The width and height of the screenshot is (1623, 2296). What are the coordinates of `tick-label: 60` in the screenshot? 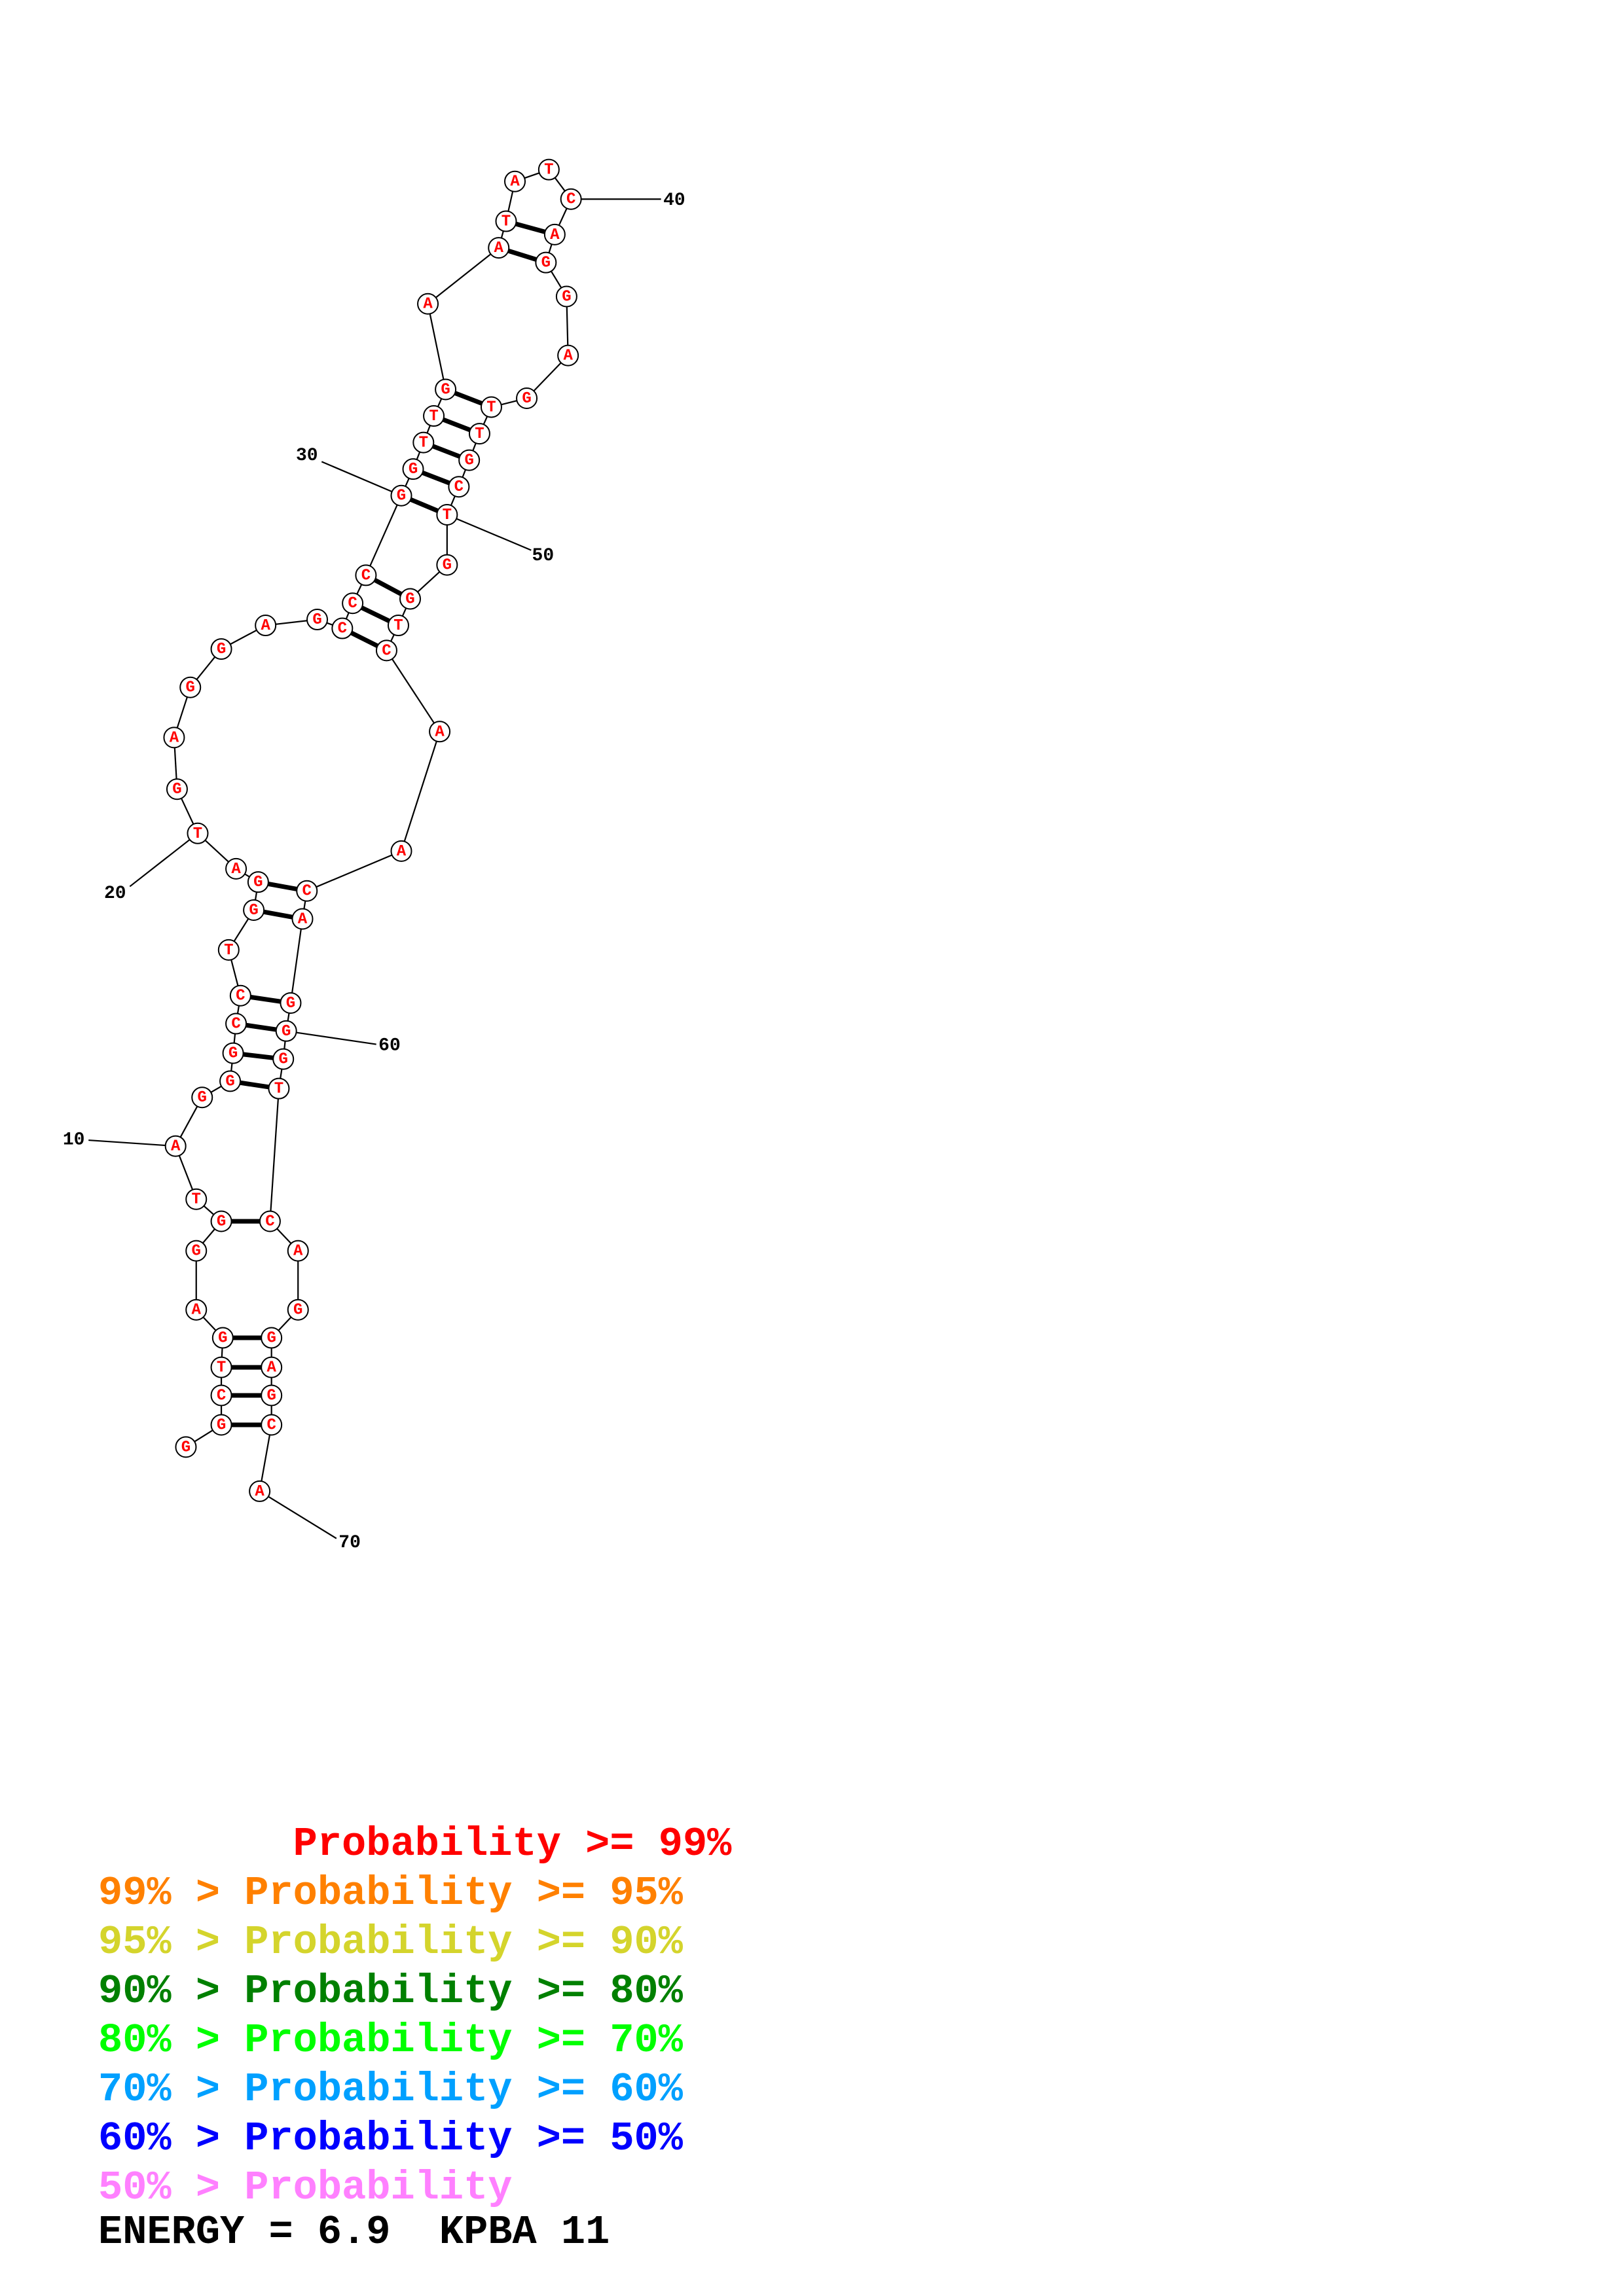 It's located at (389, 1045).